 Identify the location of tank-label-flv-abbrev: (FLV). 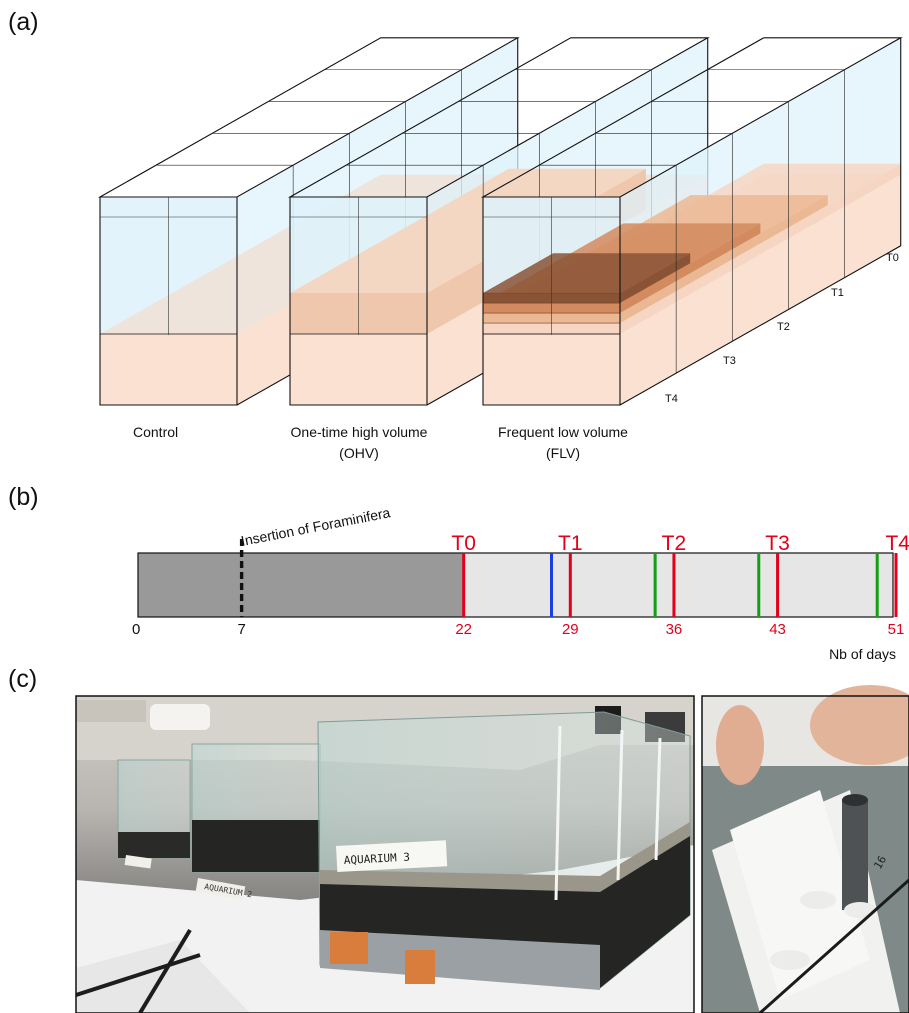
(563, 453).